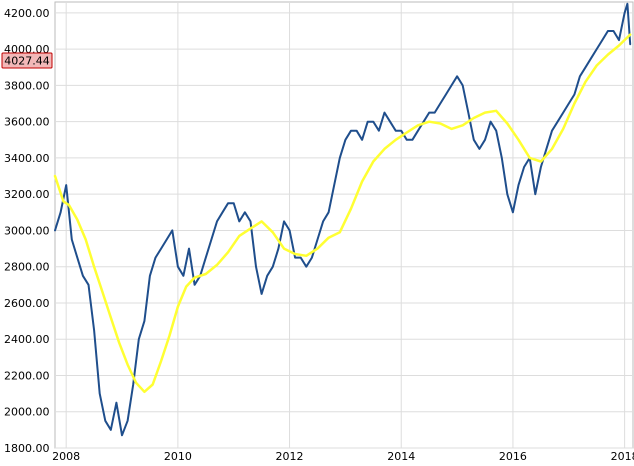 This screenshot has width=634, height=466. Describe the element at coordinates (178, 456) in the screenshot. I see `x-tick-label: 2010` at that location.